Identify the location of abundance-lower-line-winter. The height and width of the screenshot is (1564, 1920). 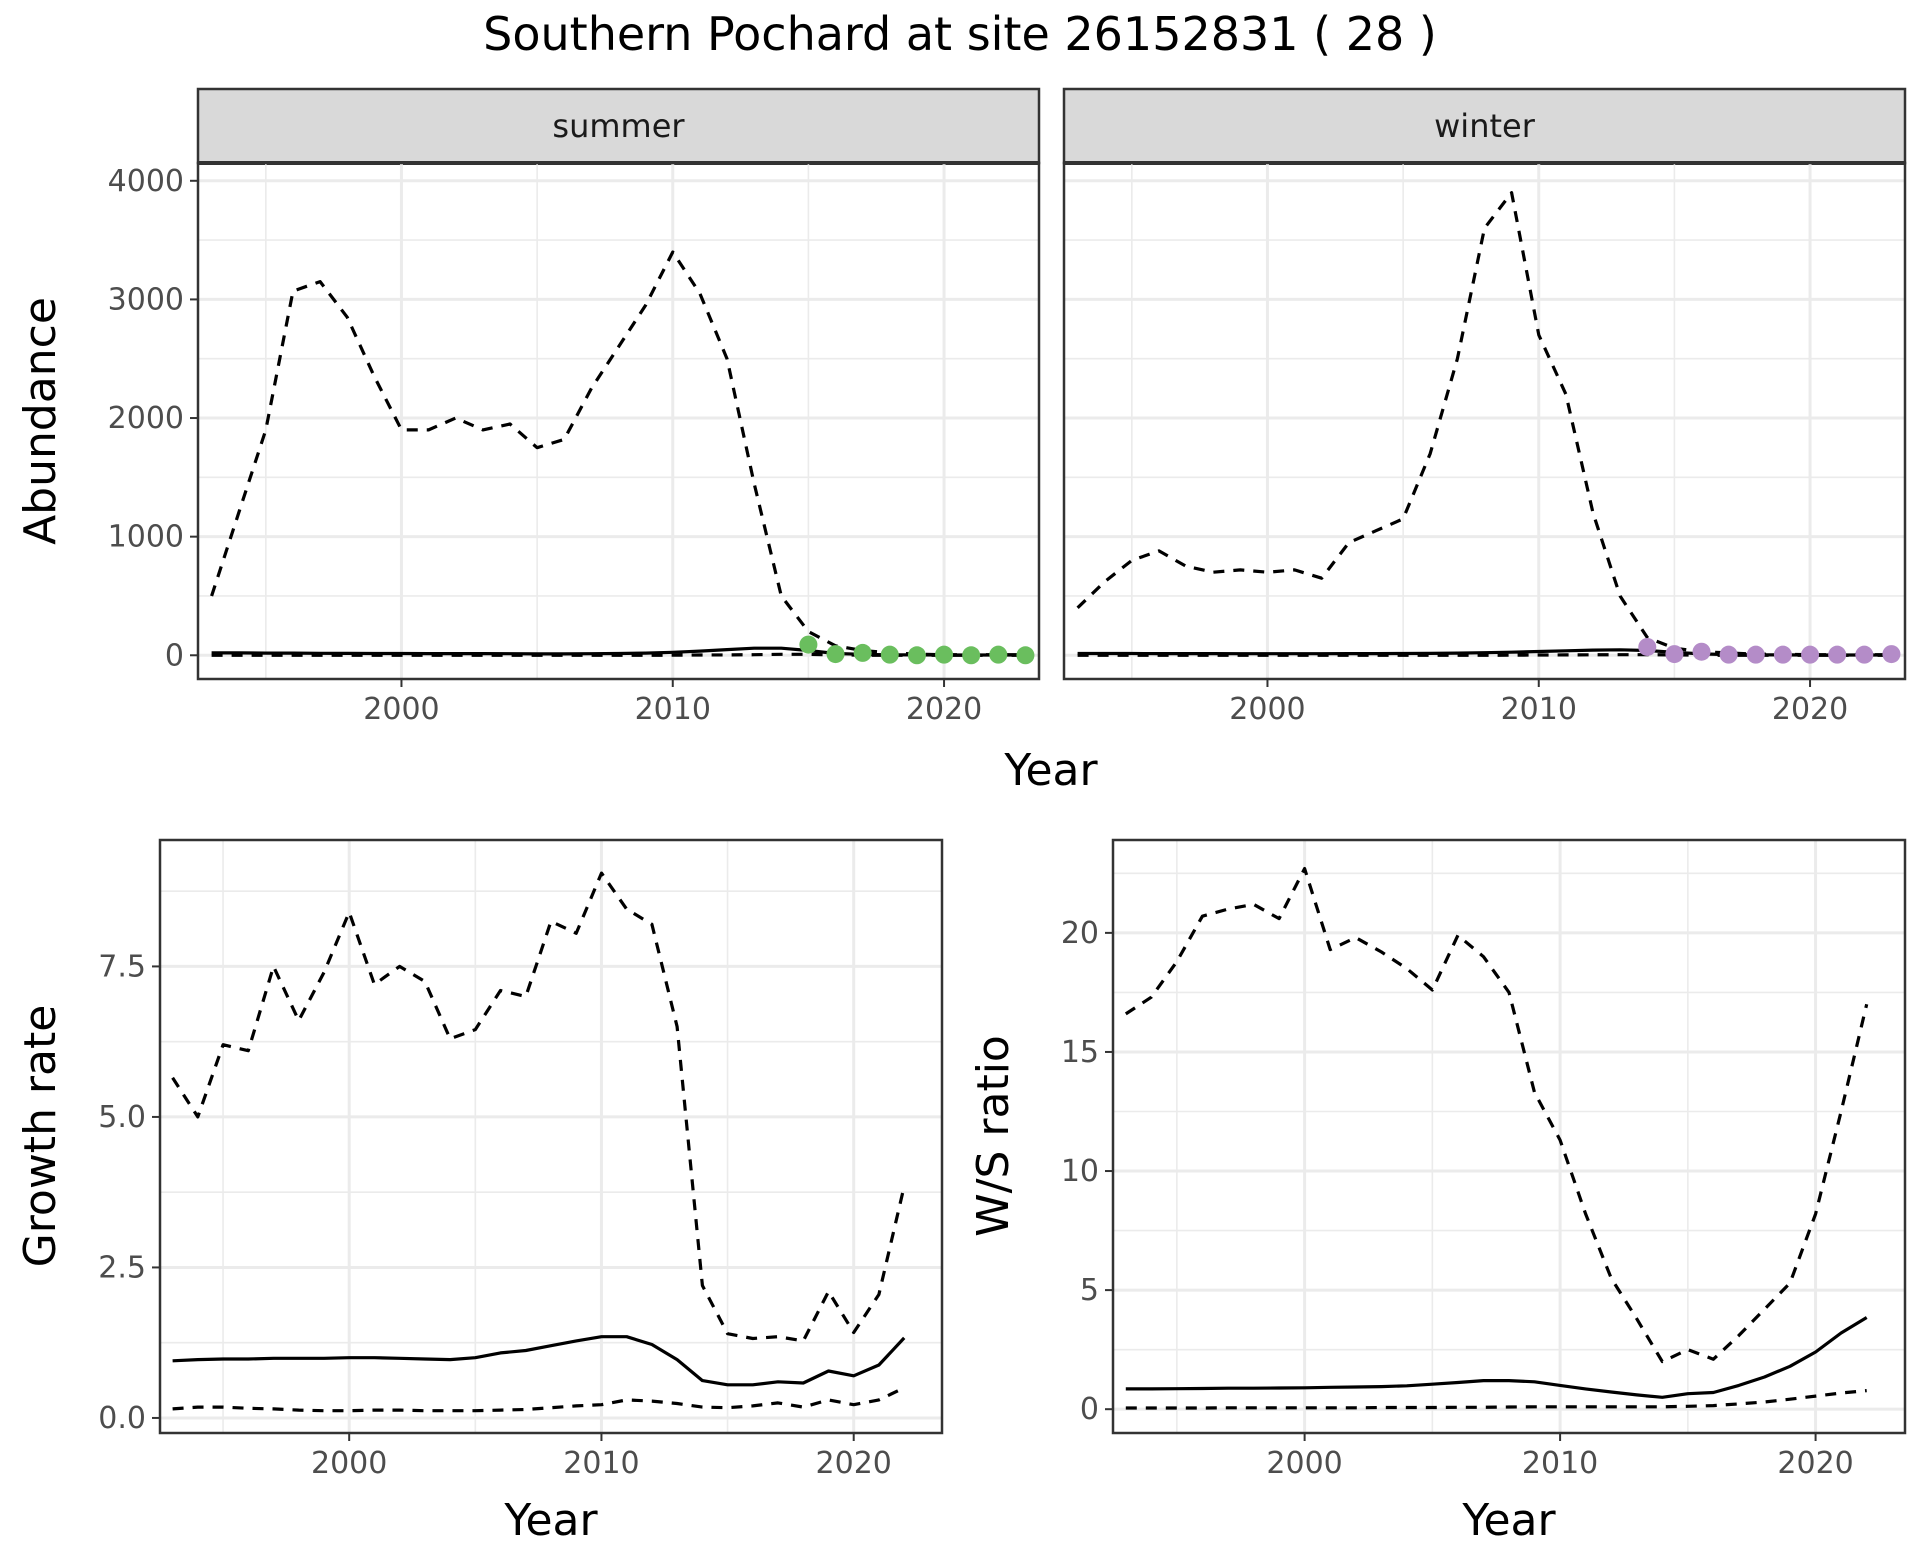
(1484, 655).